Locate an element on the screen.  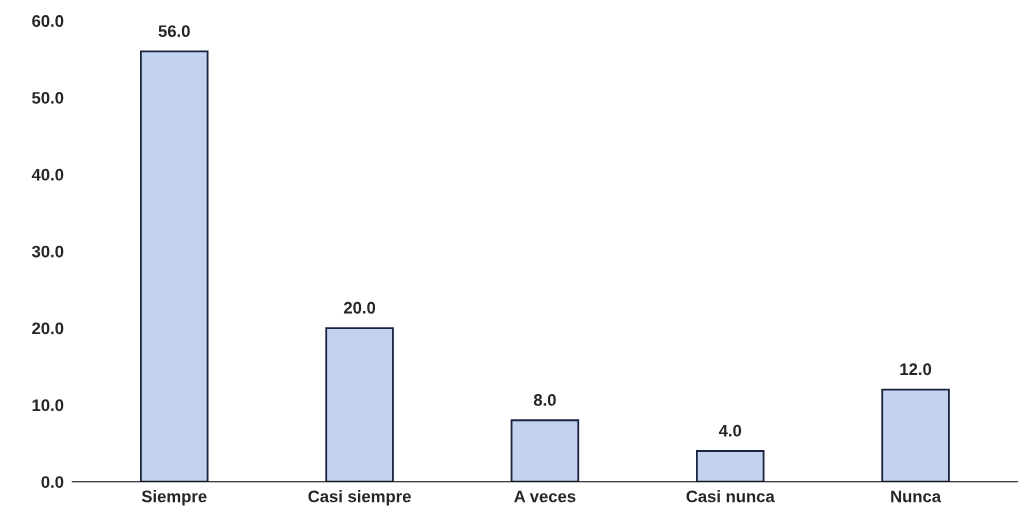
data-label: 8.0 is located at coordinates (544, 400).